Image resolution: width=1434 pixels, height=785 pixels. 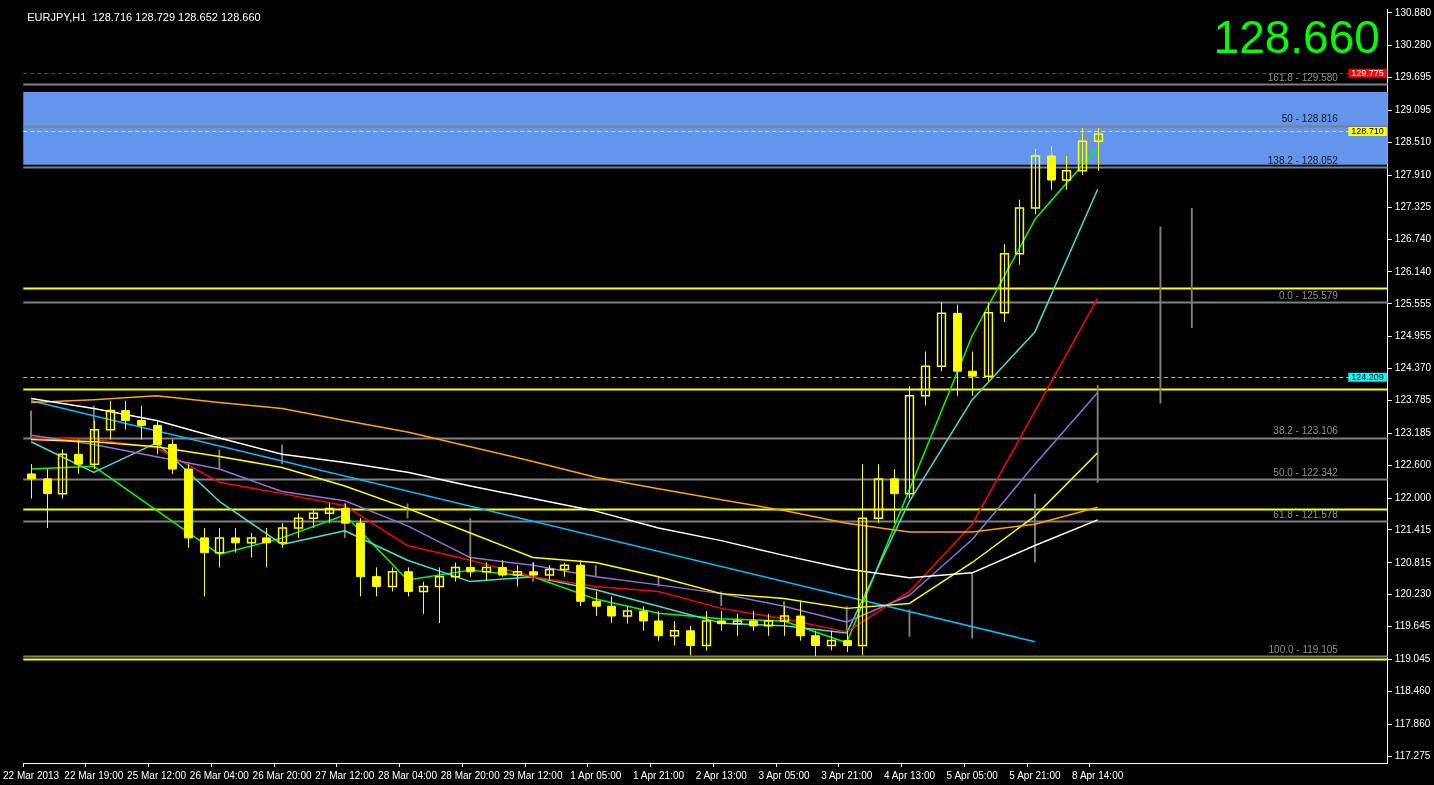 I want to click on x-tick-label: 3 Apr 05:00, so click(x=784, y=775).